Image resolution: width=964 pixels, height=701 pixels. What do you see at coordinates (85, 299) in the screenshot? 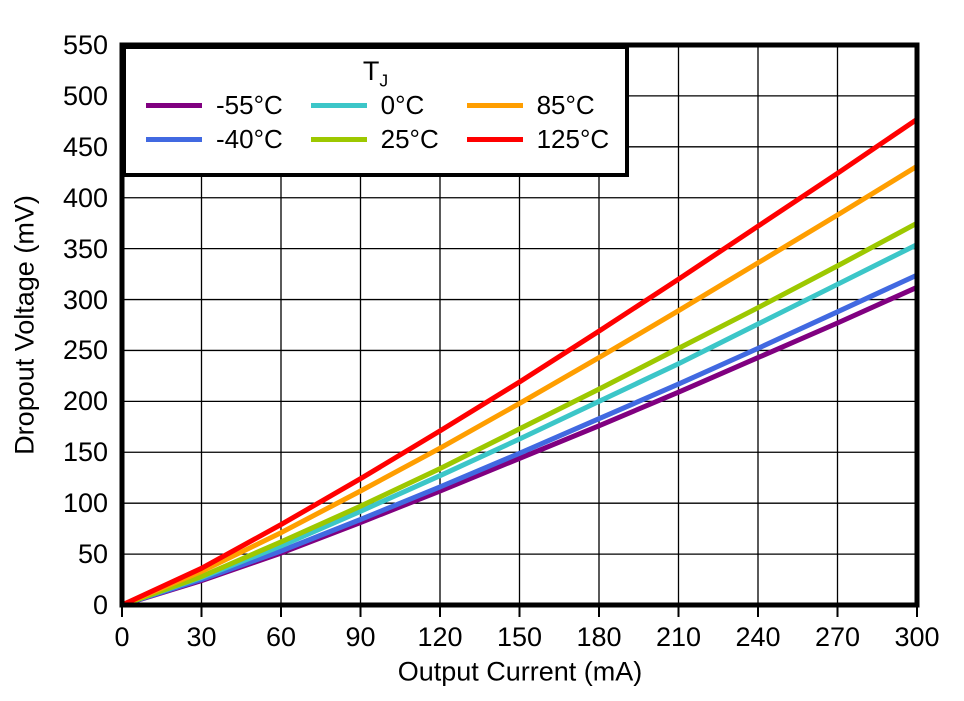
I see `y-tick-label: 300` at bounding box center [85, 299].